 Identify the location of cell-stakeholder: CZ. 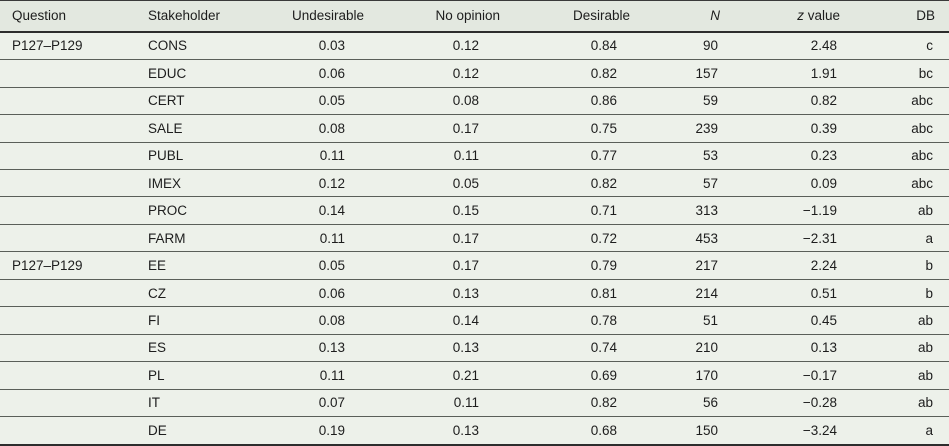
(198, 292).